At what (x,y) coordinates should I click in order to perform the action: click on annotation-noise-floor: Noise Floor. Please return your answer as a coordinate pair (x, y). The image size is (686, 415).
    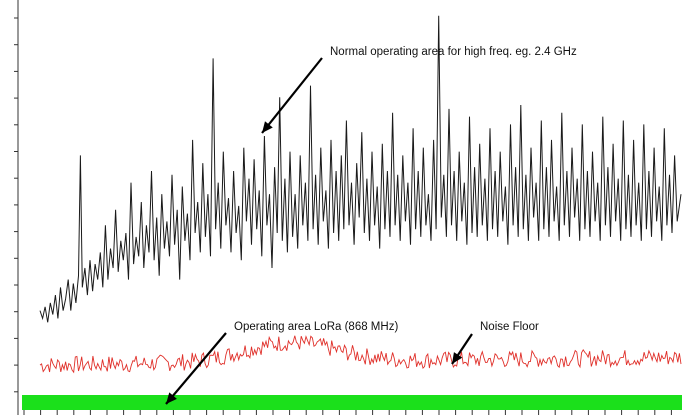
    Looking at the image, I should click on (509, 327).